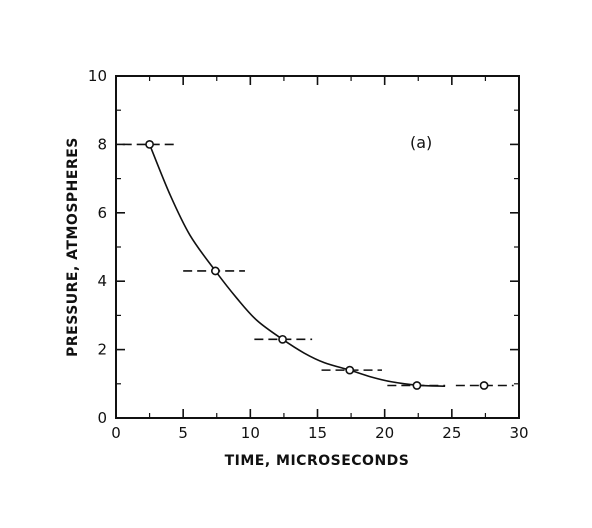 This screenshot has width=592, height=528. I want to click on x-axis-title: TIME, MICROSECONDS, so click(317, 461).